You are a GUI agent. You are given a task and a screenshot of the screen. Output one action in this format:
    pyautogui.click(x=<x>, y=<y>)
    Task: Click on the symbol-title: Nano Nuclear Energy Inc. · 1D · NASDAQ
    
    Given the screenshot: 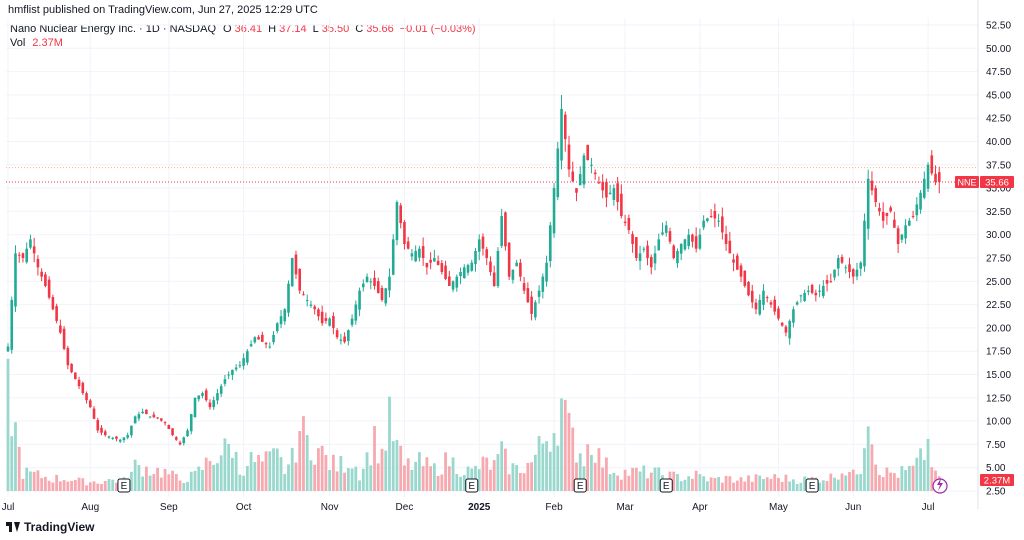 What is the action you would take?
    pyautogui.click(x=113, y=29)
    